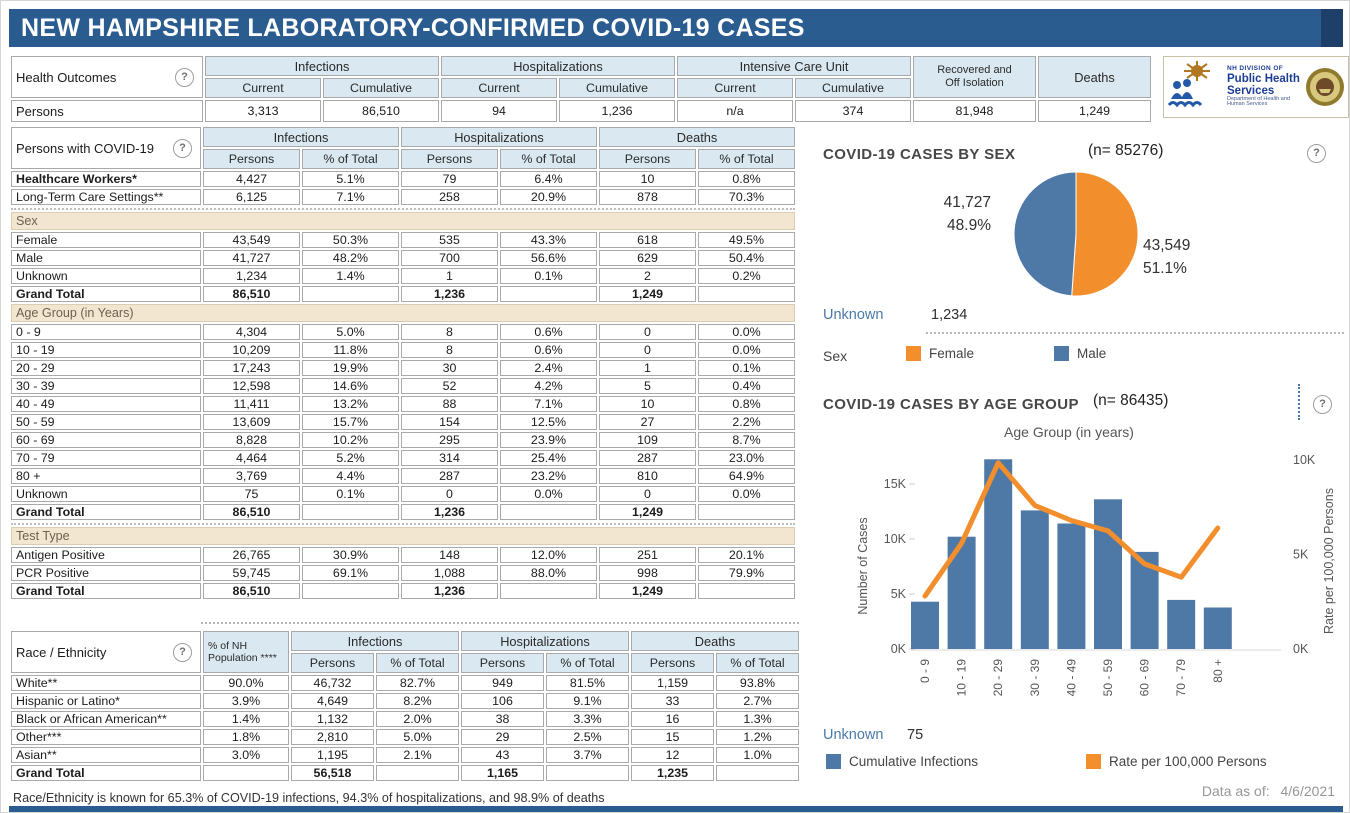 This screenshot has height=813, width=1350. What do you see at coordinates (502, 755) in the screenshot?
I see `value-cell: 43` at bounding box center [502, 755].